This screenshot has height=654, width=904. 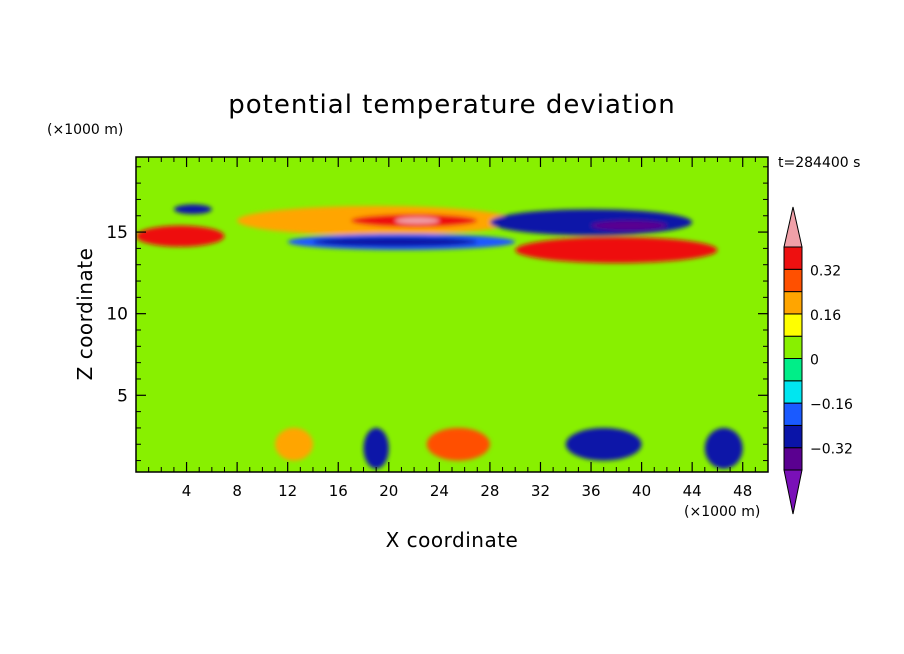 I want to click on x-tick-label: 36, so click(x=590, y=491).